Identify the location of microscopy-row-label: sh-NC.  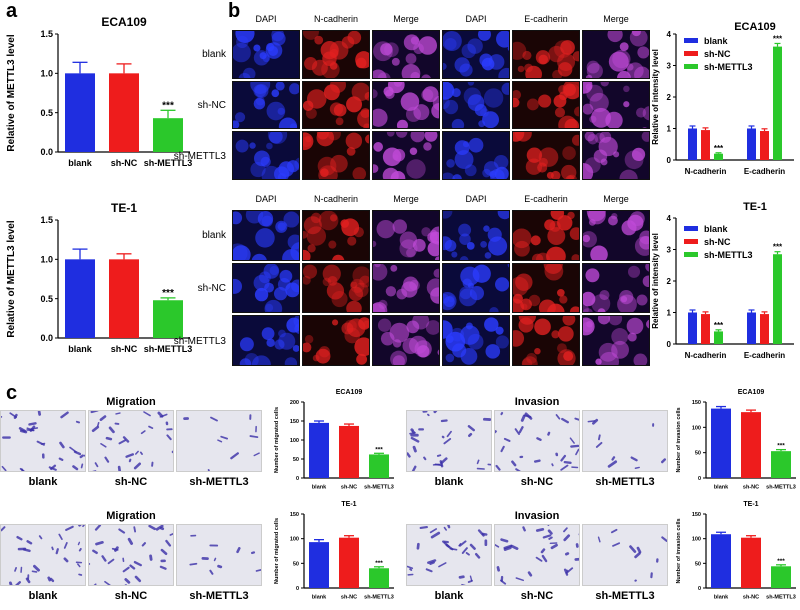
(211, 105).